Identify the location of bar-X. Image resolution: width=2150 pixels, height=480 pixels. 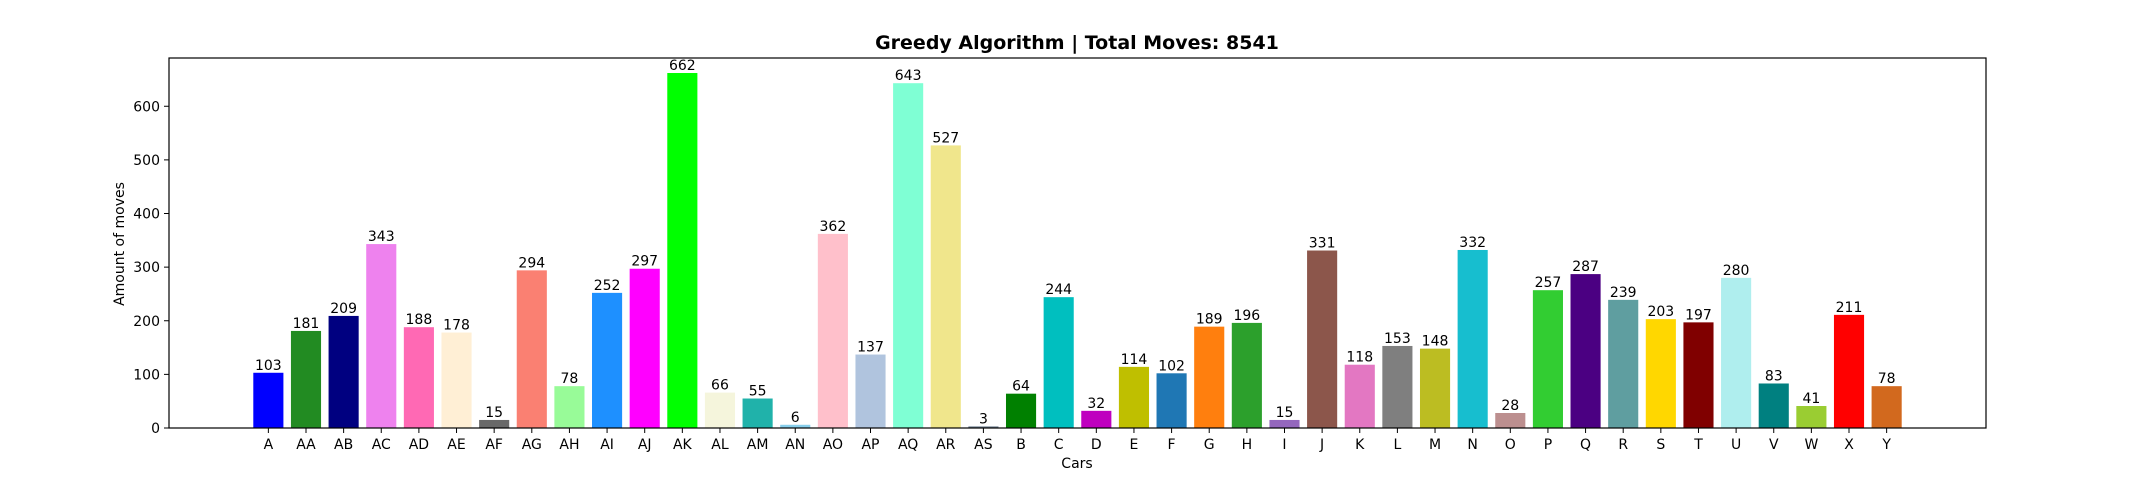
(1849, 371).